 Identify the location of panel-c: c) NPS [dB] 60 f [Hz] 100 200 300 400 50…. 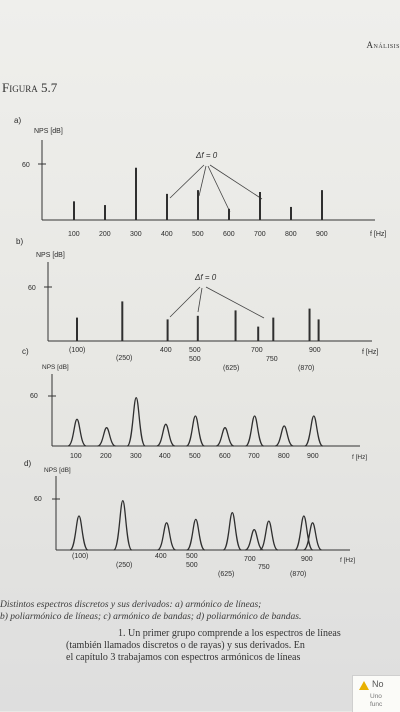
(194, 404).